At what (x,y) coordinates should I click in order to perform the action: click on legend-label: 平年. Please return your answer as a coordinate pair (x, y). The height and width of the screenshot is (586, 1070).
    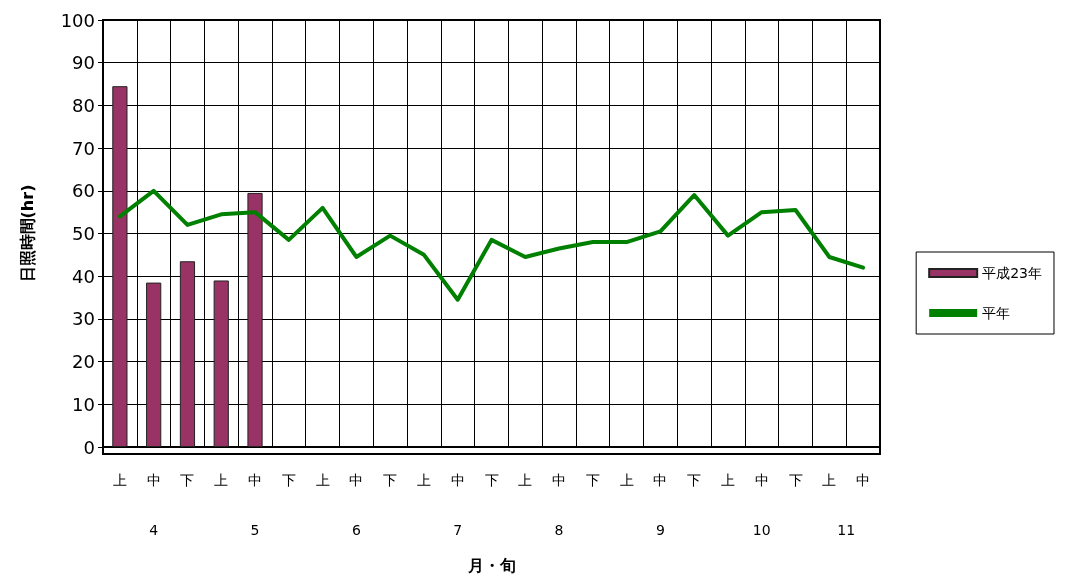
    Looking at the image, I should click on (996, 313).